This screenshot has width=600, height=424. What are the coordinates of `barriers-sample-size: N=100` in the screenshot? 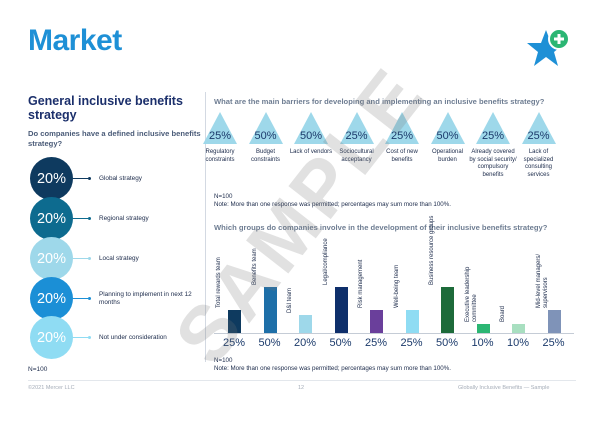 It's located at (223, 196).